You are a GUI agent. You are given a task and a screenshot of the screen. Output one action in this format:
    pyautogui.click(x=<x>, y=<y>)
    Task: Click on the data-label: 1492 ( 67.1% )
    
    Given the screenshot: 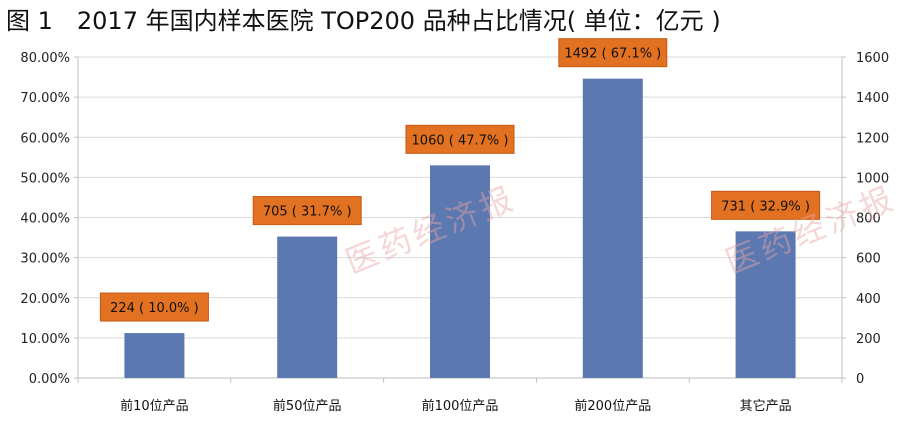 What is the action you would take?
    pyautogui.click(x=612, y=54)
    